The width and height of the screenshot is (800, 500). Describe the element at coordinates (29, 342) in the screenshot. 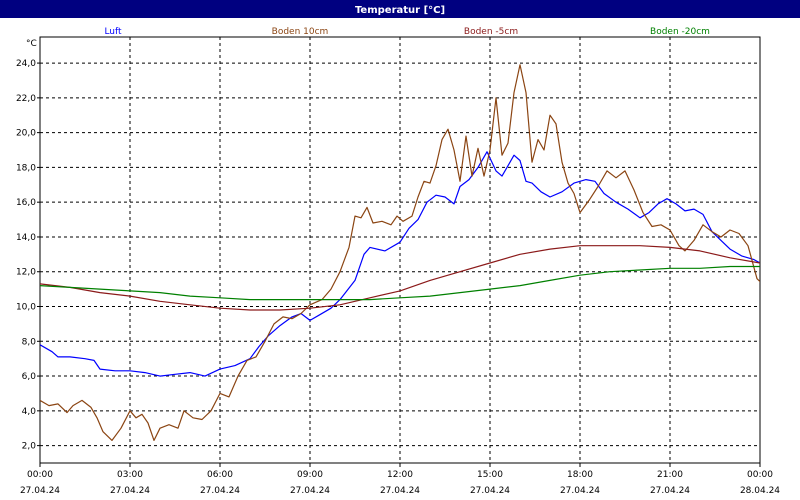

I see `y-tick-label: 8,0` at that location.